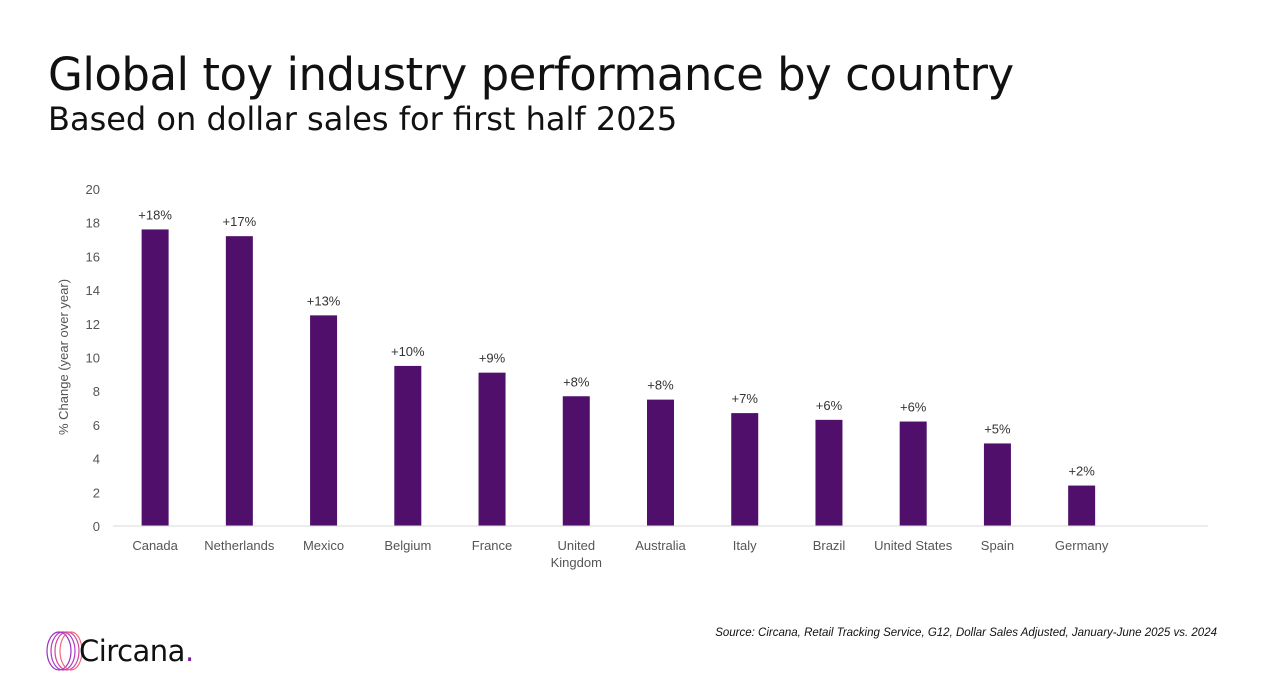  Describe the element at coordinates (93, 358) in the screenshot. I see `y-tick-label: 10` at that location.